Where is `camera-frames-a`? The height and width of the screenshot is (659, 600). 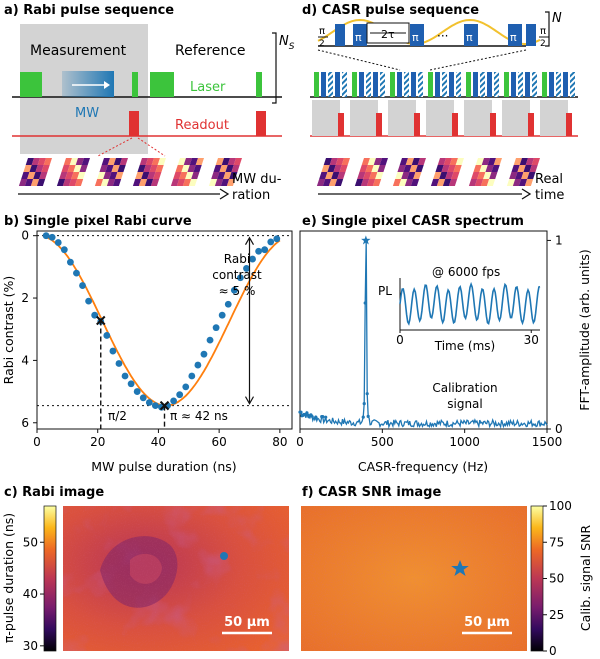
camera-frames-a is located at coordinates (130, 172).